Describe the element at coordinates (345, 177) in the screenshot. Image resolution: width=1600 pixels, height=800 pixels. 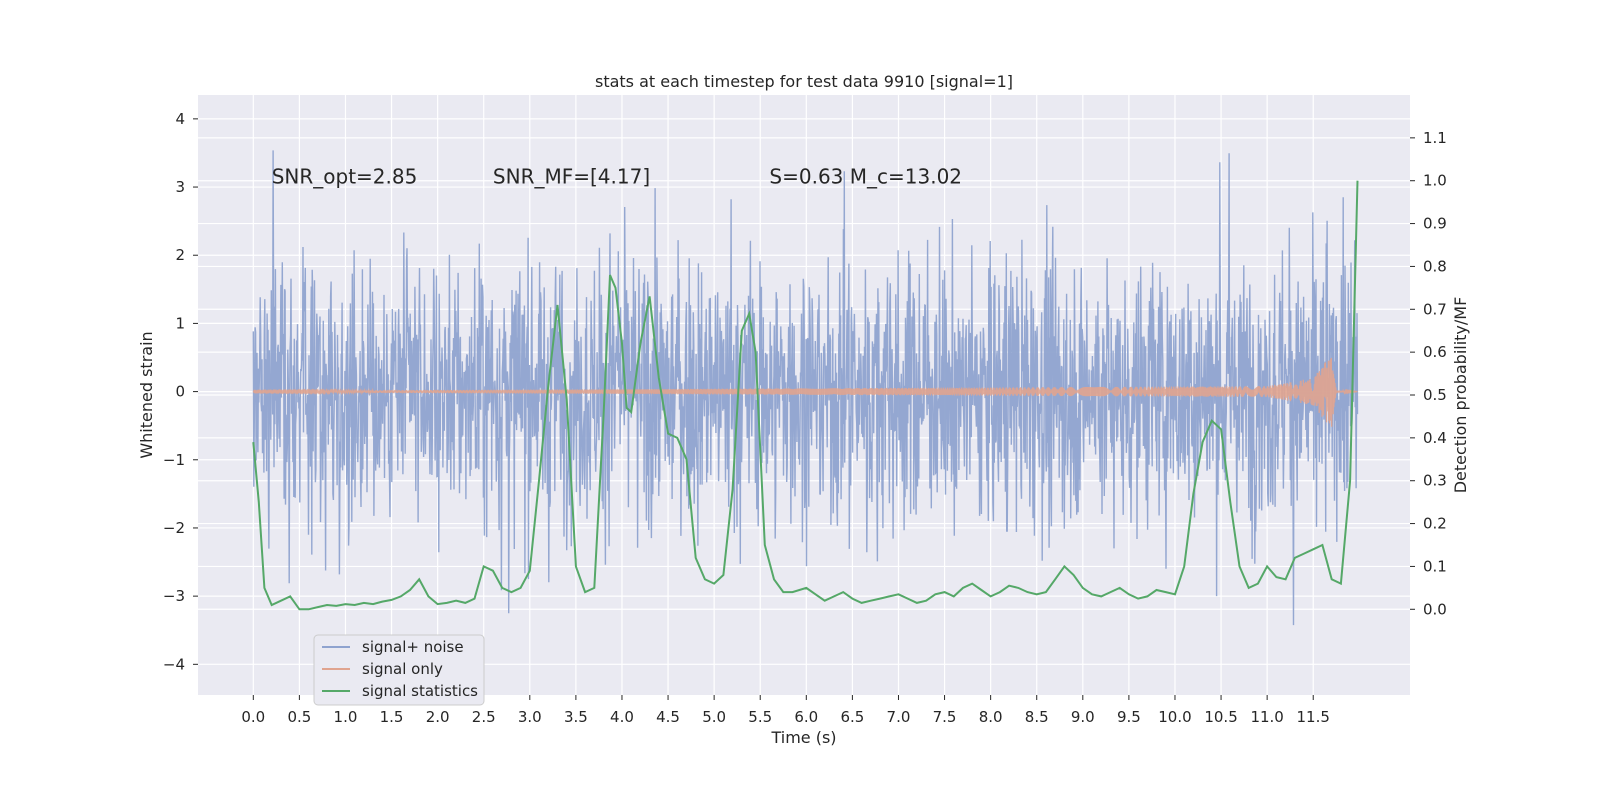
I see `annotation-0: SNR_opt=2.85` at that location.